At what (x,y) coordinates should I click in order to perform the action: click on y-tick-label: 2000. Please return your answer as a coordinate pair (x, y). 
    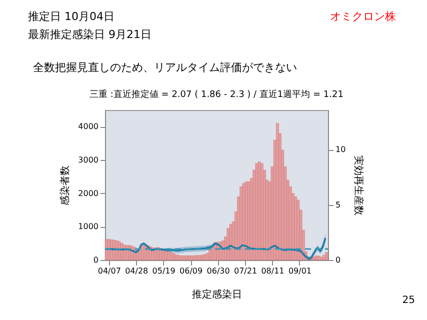
    Looking at the image, I should click on (88, 193).